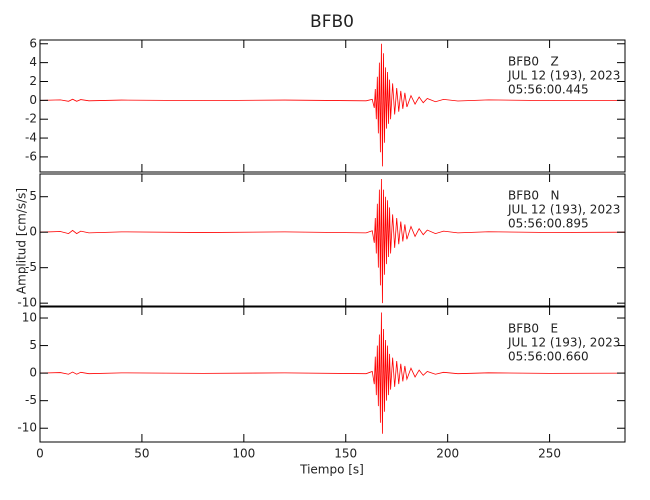 This screenshot has height=500, width=650. Describe the element at coordinates (33, 43) in the screenshot. I see `y-tick-label: 6` at that location.